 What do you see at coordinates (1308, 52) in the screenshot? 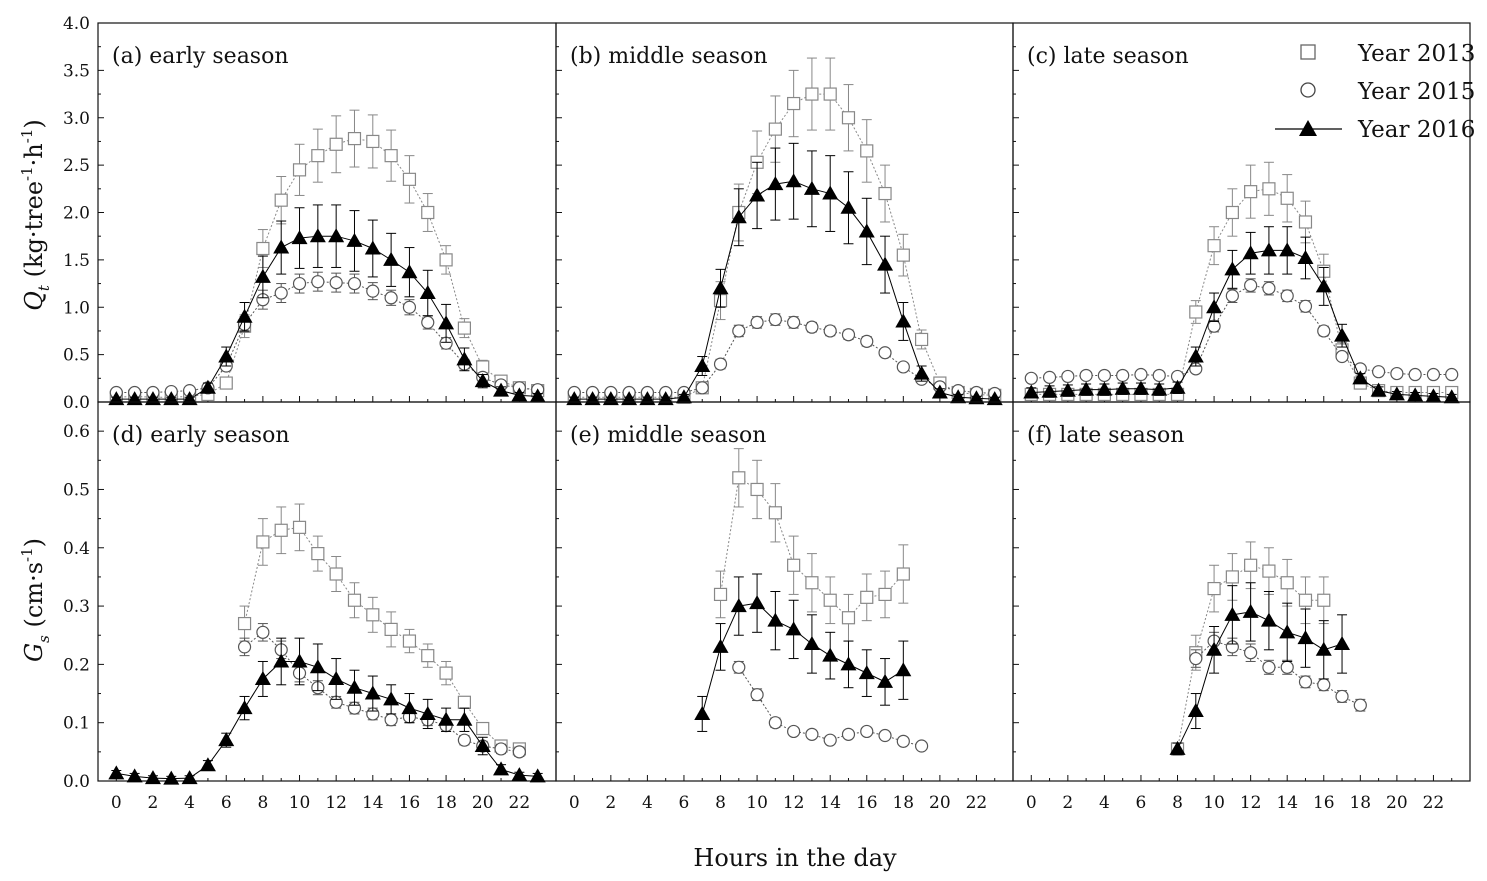
I see `legend-marker-2013` at bounding box center [1308, 52].